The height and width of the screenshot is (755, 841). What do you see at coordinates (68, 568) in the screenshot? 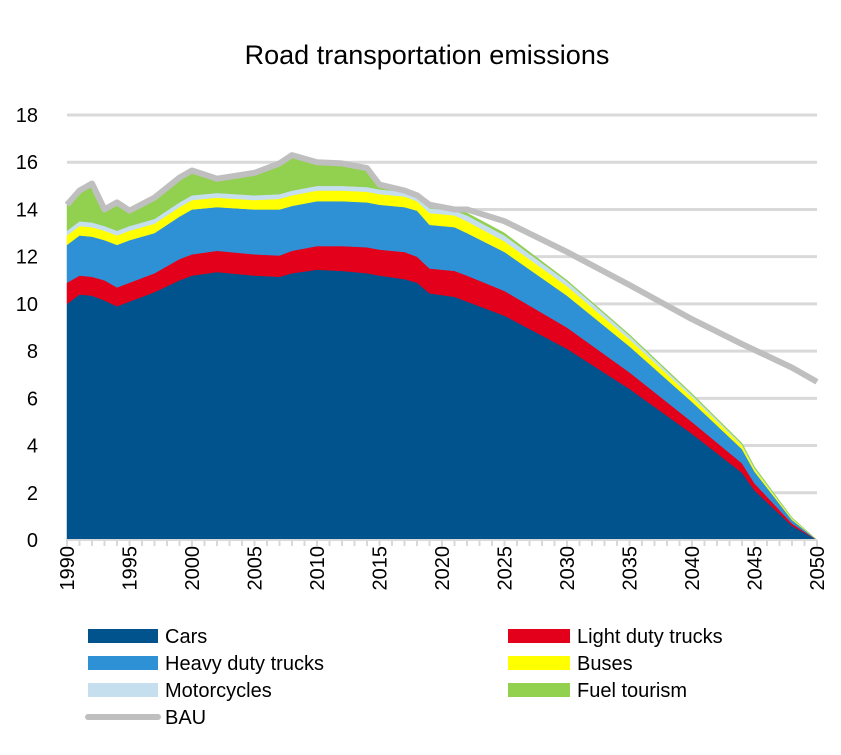
I see `x-tick-label: 1990` at bounding box center [68, 568].